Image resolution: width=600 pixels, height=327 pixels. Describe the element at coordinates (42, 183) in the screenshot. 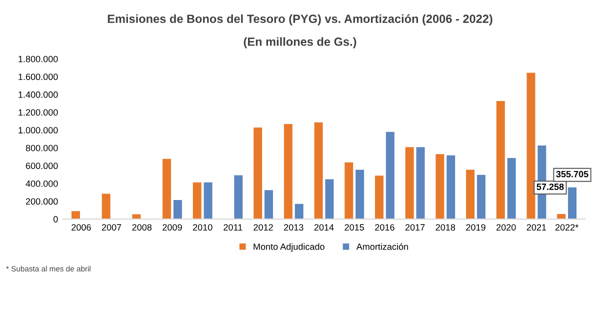

I see `y-tick-label: 400.000` at that location.